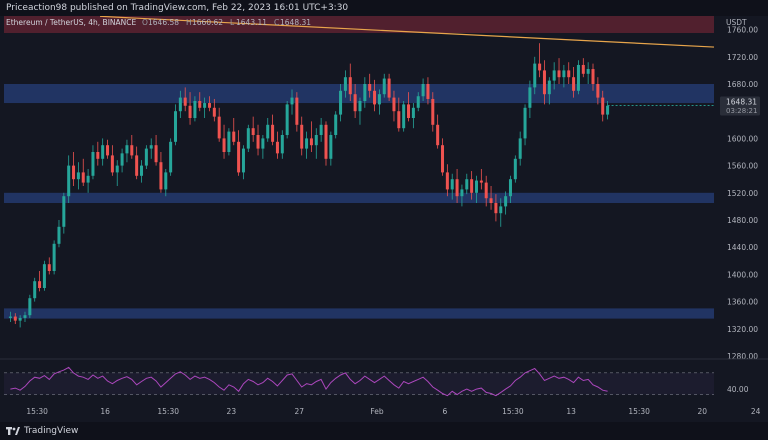  What do you see at coordinates (571, 411) in the screenshot?
I see `time-tick-label: 13` at bounding box center [571, 411].